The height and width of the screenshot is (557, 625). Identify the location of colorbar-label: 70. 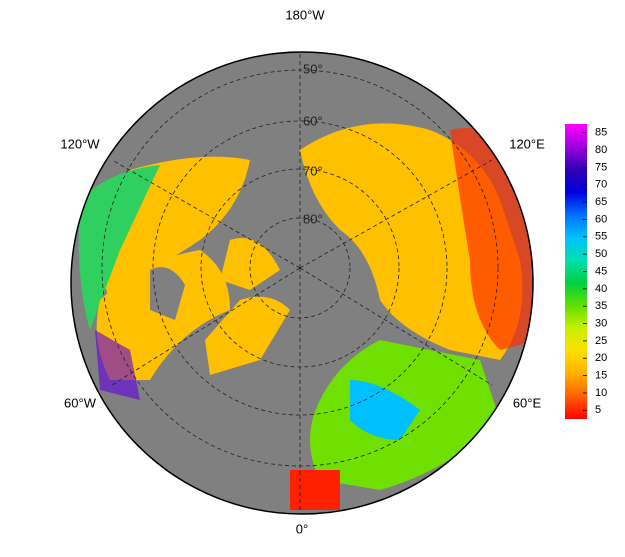
(601, 185).